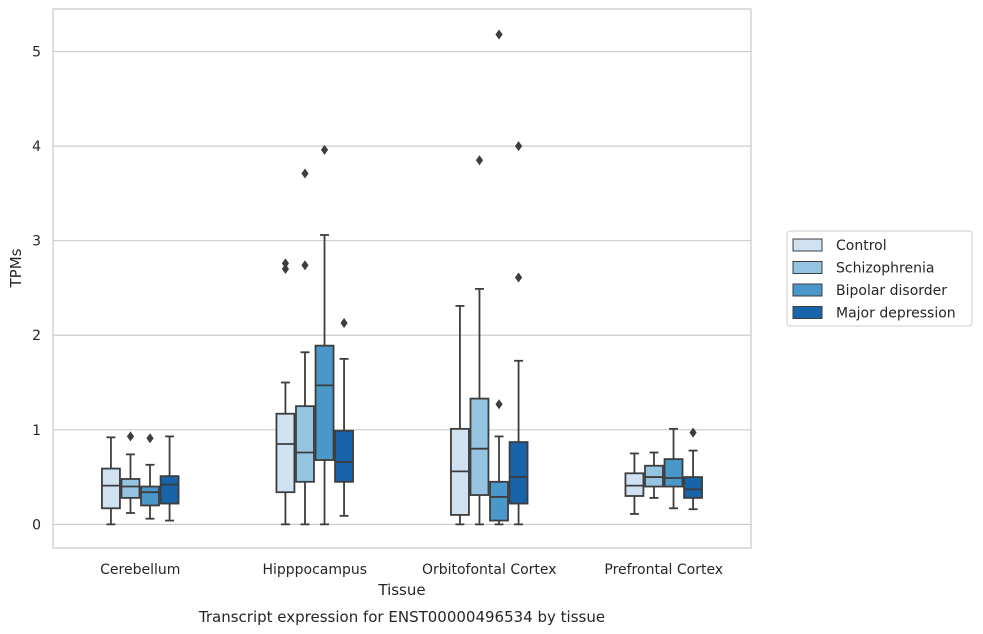 The image size is (983, 634). I want to click on legend-label-1: Schizophrenia, so click(885, 269).